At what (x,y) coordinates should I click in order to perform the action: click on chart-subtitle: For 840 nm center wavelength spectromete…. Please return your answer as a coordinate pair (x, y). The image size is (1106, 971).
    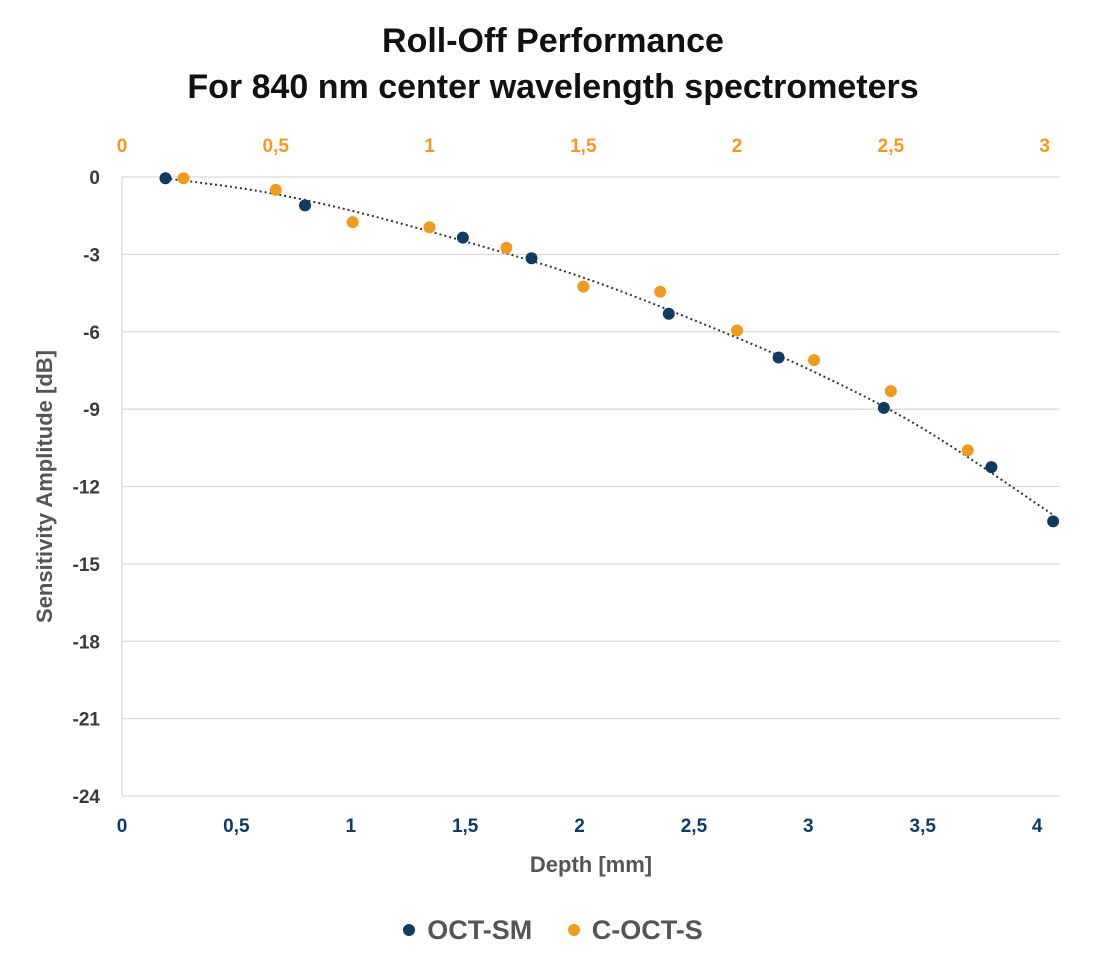
    Looking at the image, I should click on (553, 87).